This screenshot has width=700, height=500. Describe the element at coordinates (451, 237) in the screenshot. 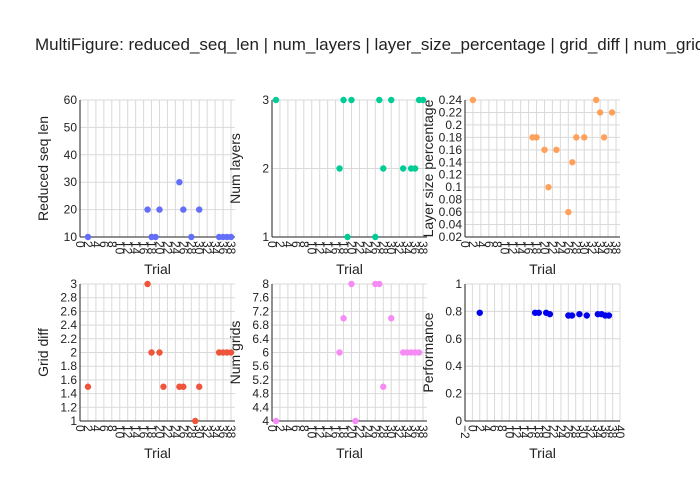

I see `y-tick-label: 0.02` at that location.